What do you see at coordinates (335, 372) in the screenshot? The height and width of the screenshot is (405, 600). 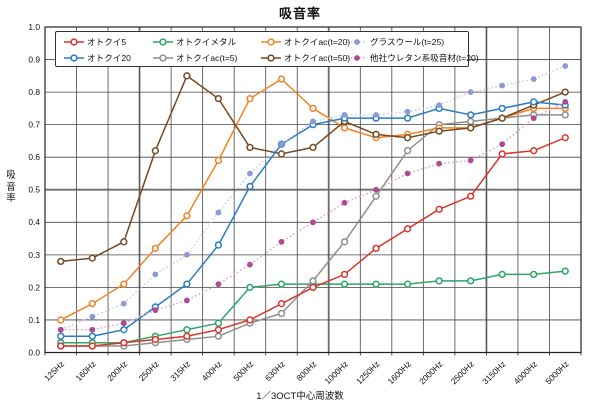 I see `svg-text: 1000Hz` at bounding box center [335, 372].